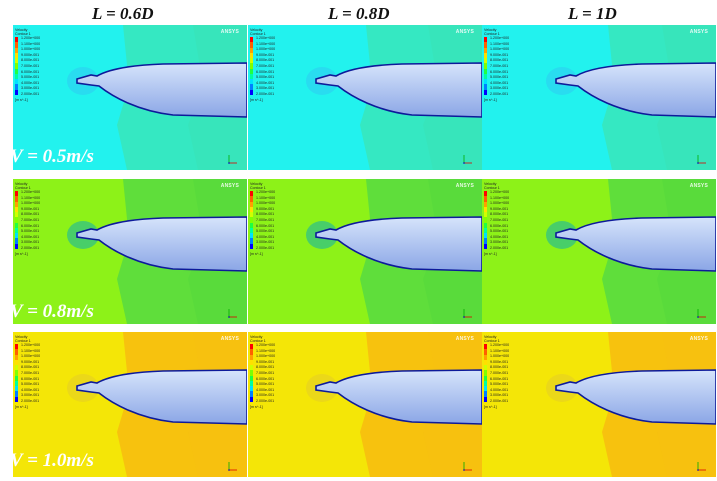  I want to click on row-label-v-0-8: V = 0.8m/s, so click(52, 311).